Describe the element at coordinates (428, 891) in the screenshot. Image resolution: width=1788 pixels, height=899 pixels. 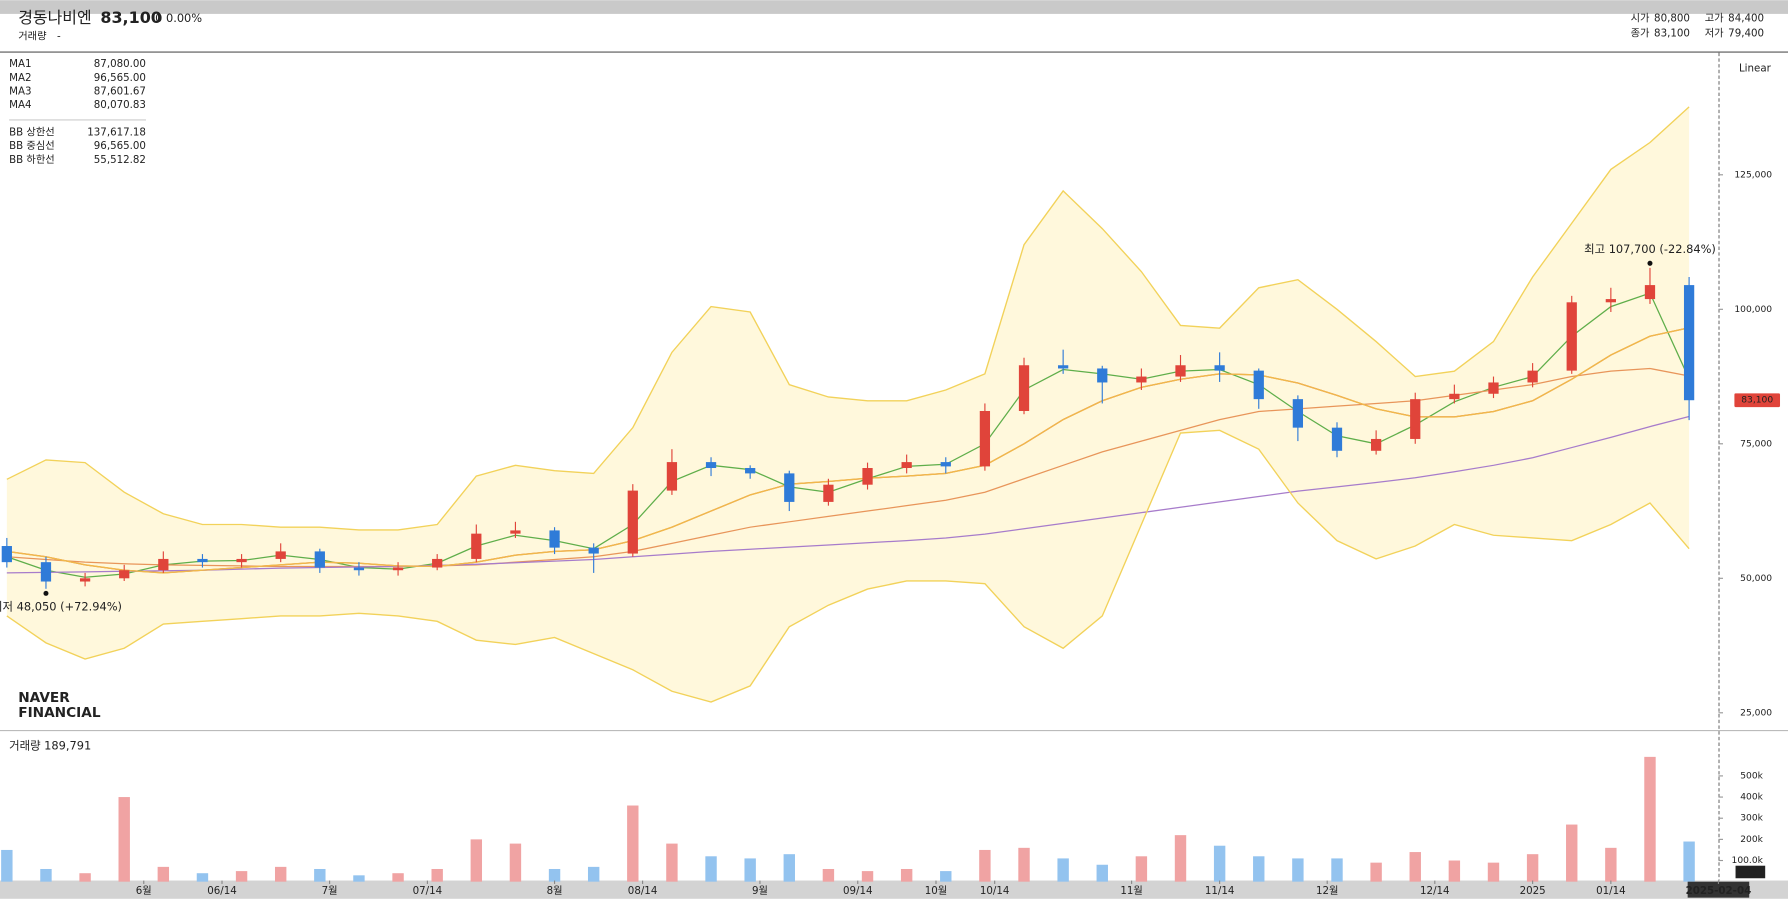
I see `x-tick-label: 07/14` at that location.